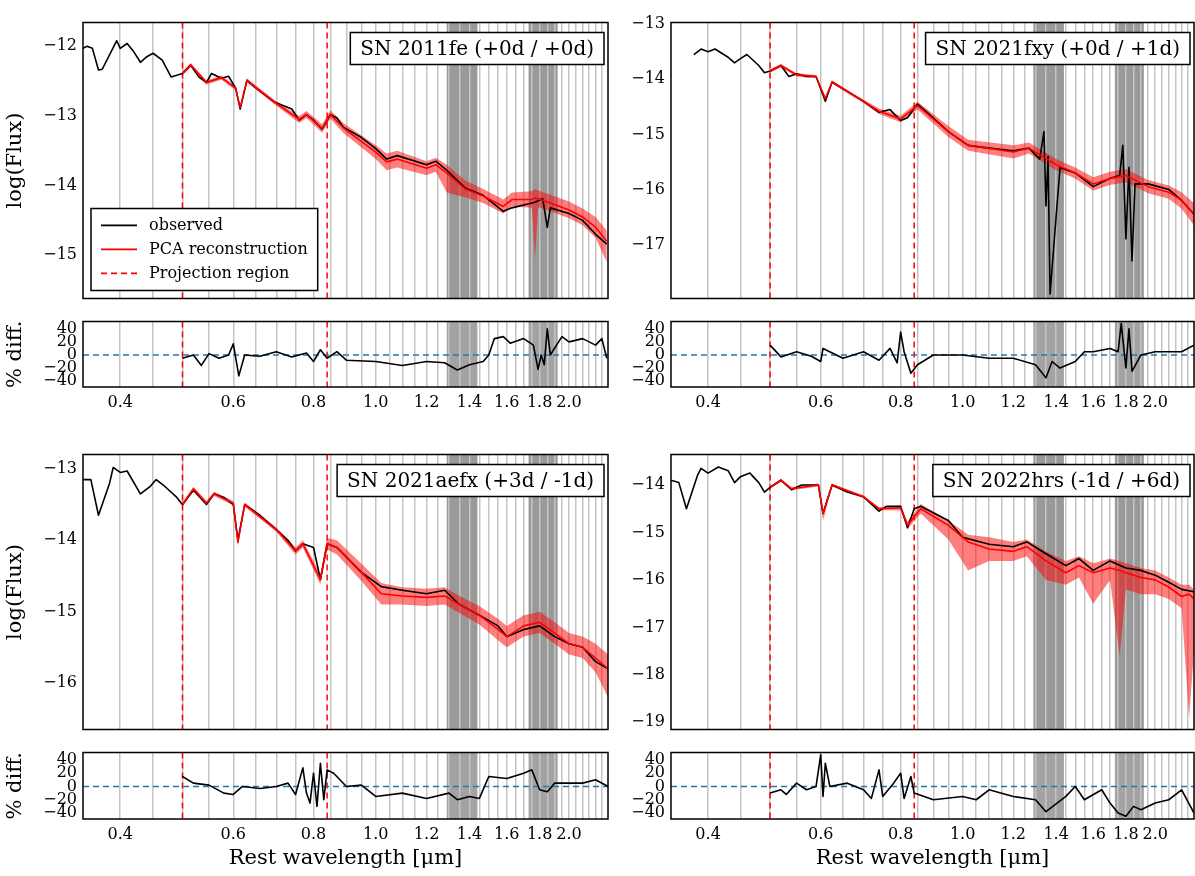 This screenshot has width=1195, height=876. What do you see at coordinates (648, 673) in the screenshot?
I see `y-tick-label: −18` at bounding box center [648, 673].